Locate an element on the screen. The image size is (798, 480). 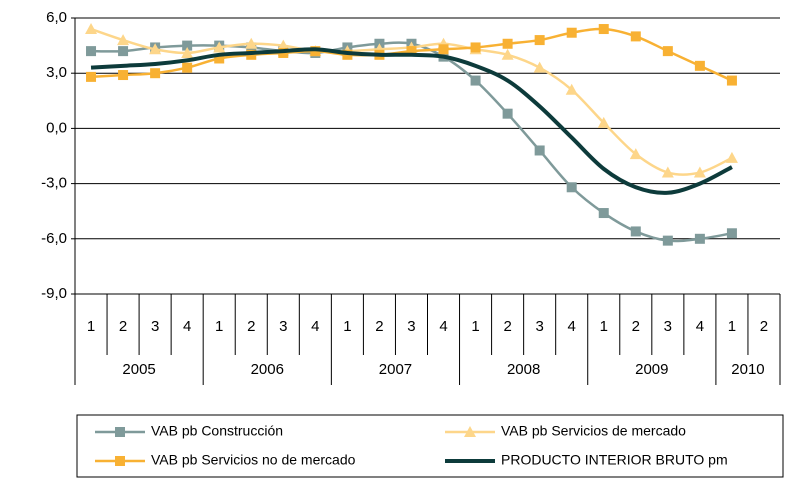
legend-box is located at coordinates (430, 446).